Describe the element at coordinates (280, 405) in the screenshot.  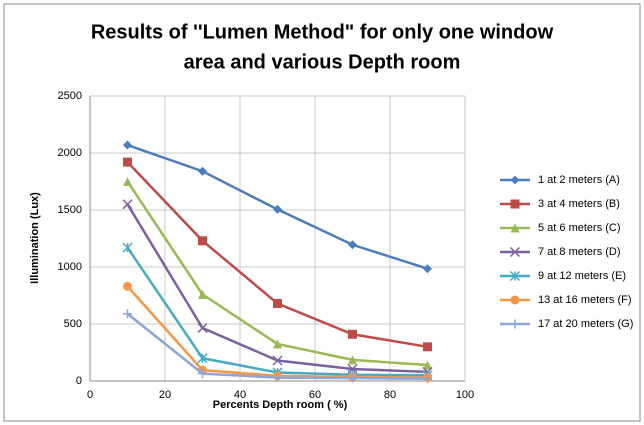
I see `x-axis-title: Percents Depth room ( %)` at that location.